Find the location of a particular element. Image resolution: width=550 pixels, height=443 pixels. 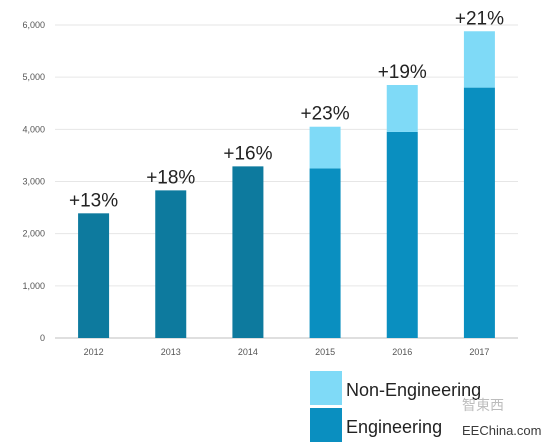

y-tick-label: 5,000 is located at coordinates (33, 77).